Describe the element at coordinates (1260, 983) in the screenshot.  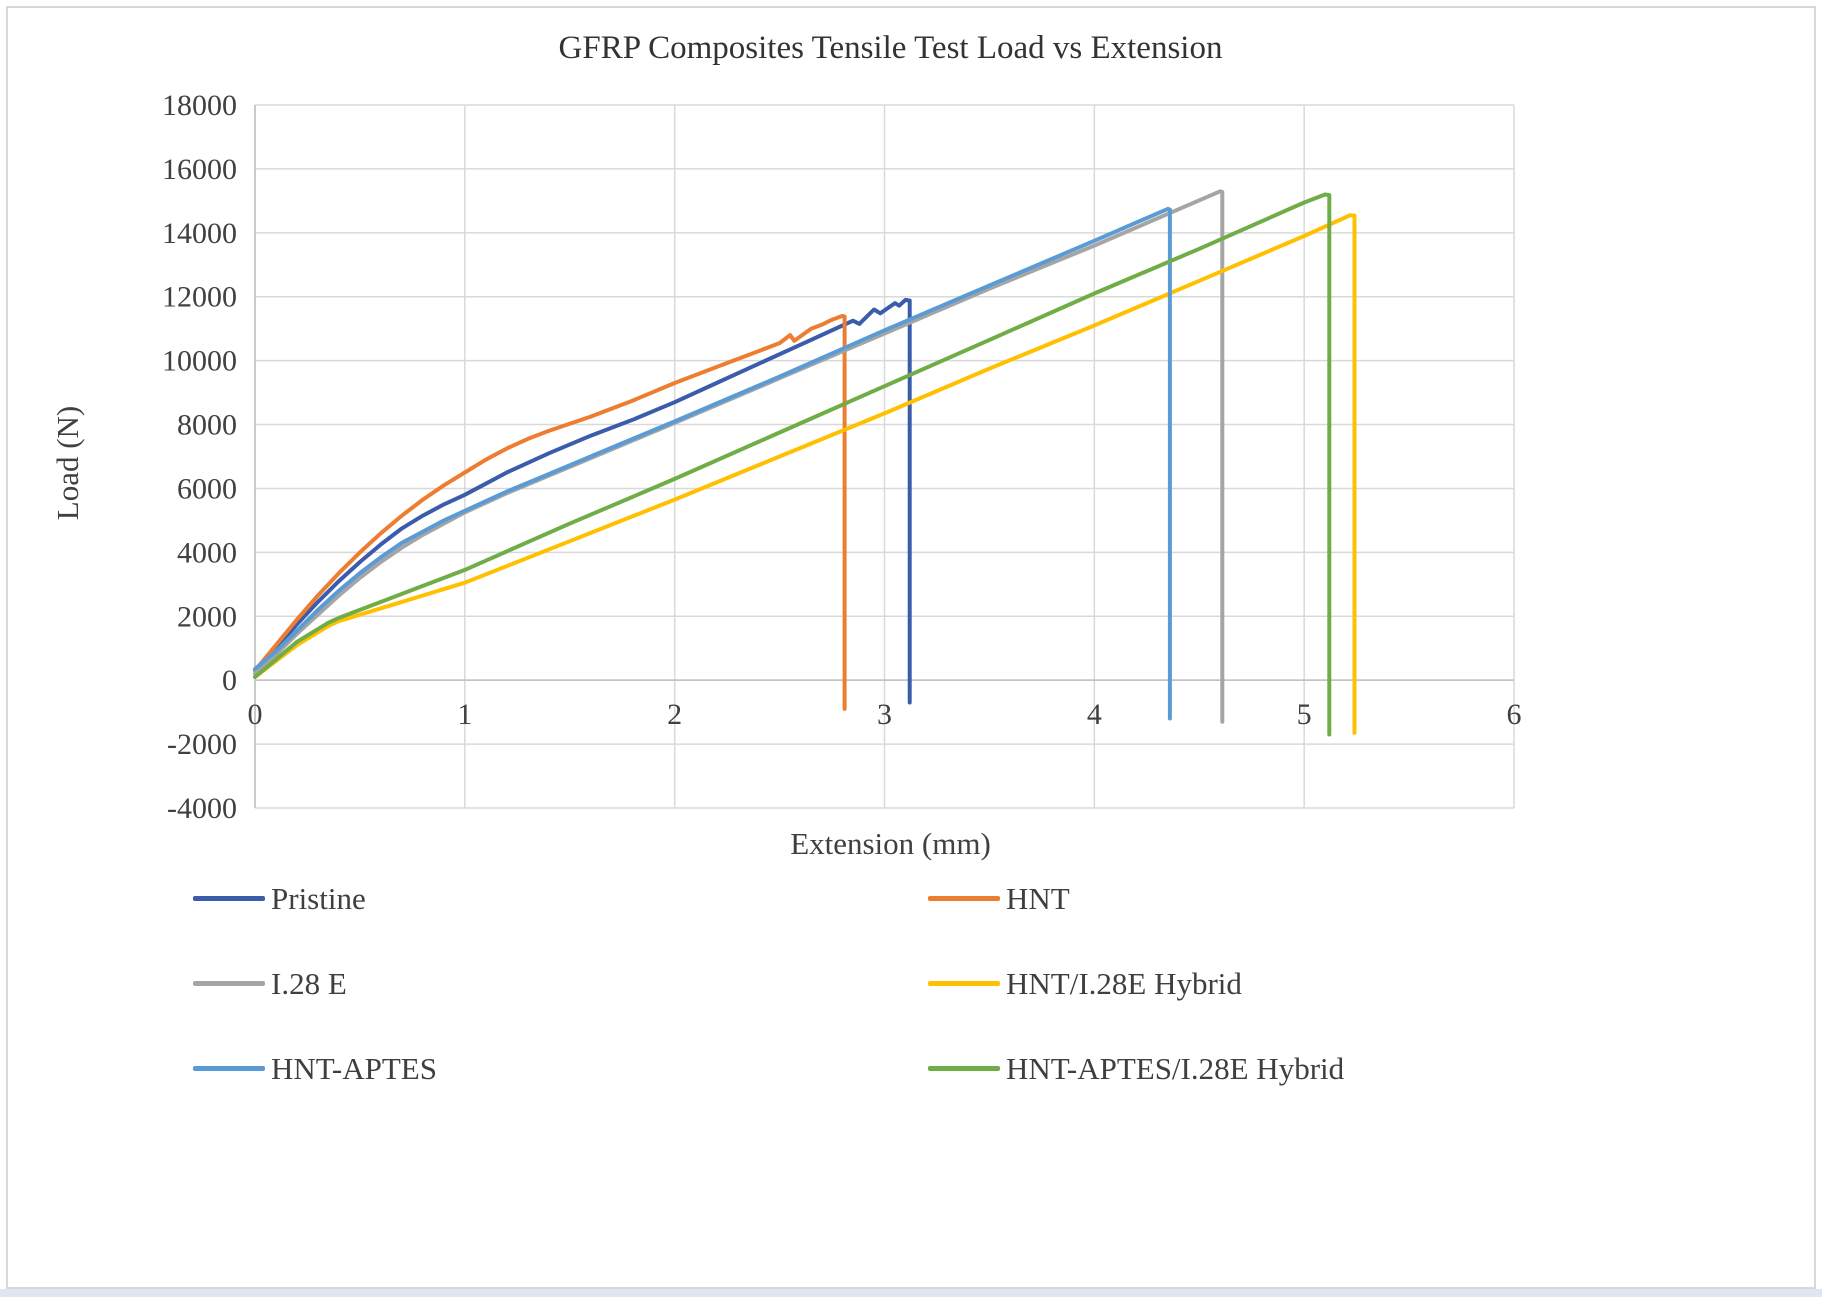
I see `legend-item-hnt-i28e-hybrid: HNT/I.28E Hybrid` at that location.